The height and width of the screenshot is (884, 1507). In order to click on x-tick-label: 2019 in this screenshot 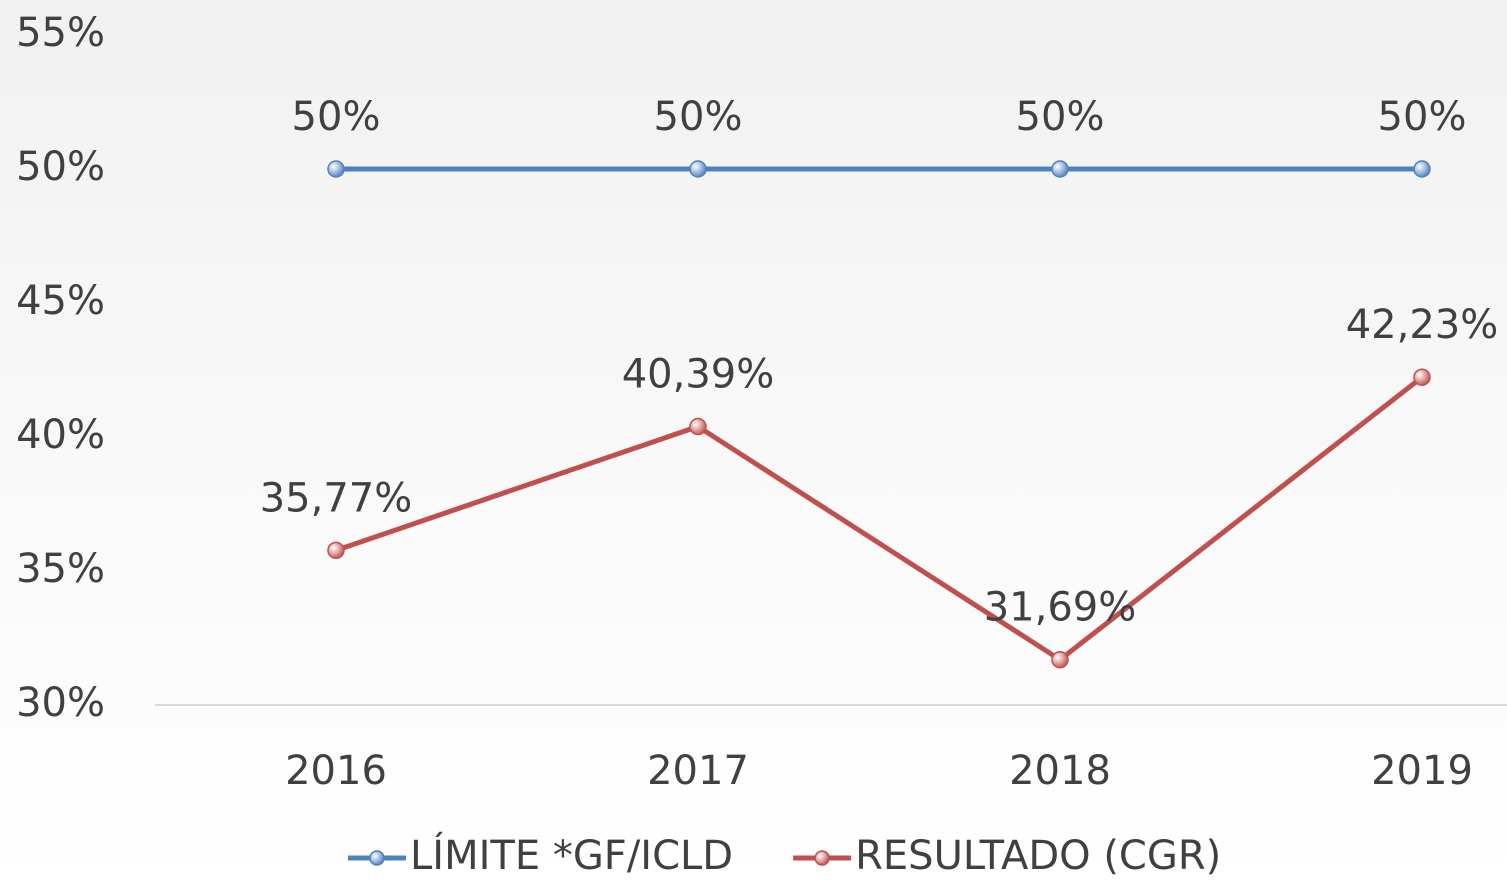, I will do `click(1422, 771)`.